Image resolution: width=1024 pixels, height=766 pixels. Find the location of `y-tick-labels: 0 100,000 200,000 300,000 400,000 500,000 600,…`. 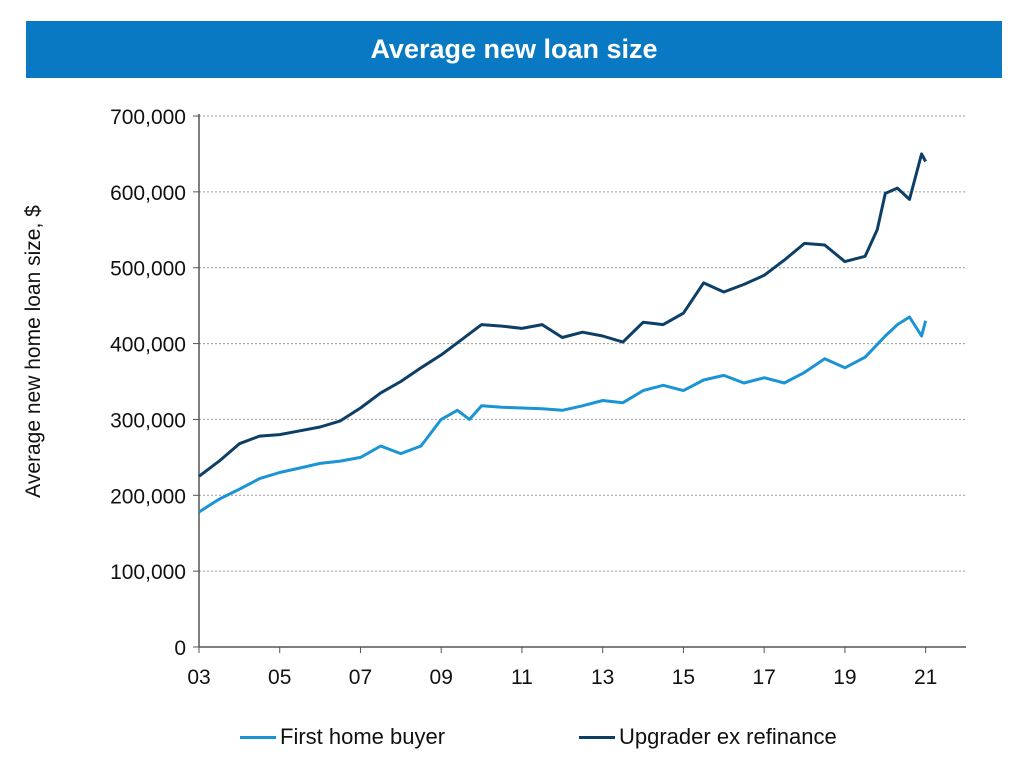

y-tick-labels: 0 100,000 200,000 300,000 400,000 500,000 600,… is located at coordinates (148, 383).